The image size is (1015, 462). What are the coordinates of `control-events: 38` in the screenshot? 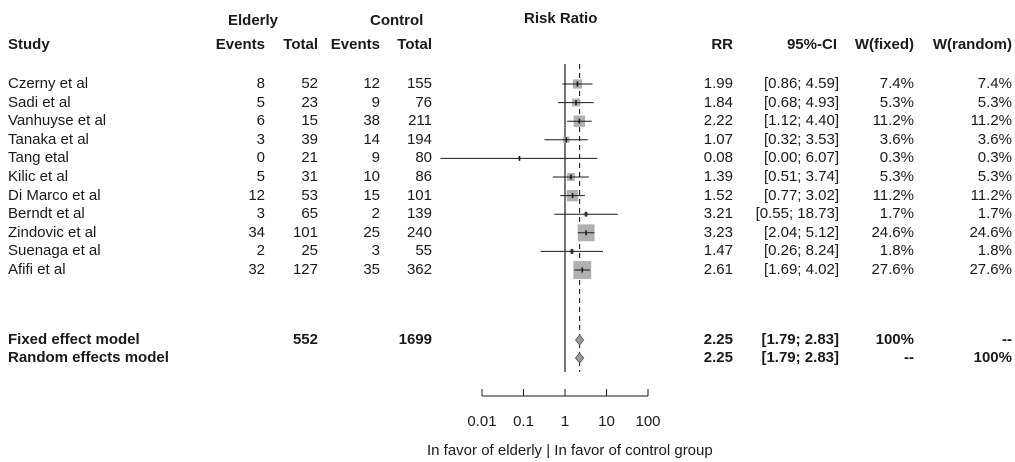 It's located at (371, 121).